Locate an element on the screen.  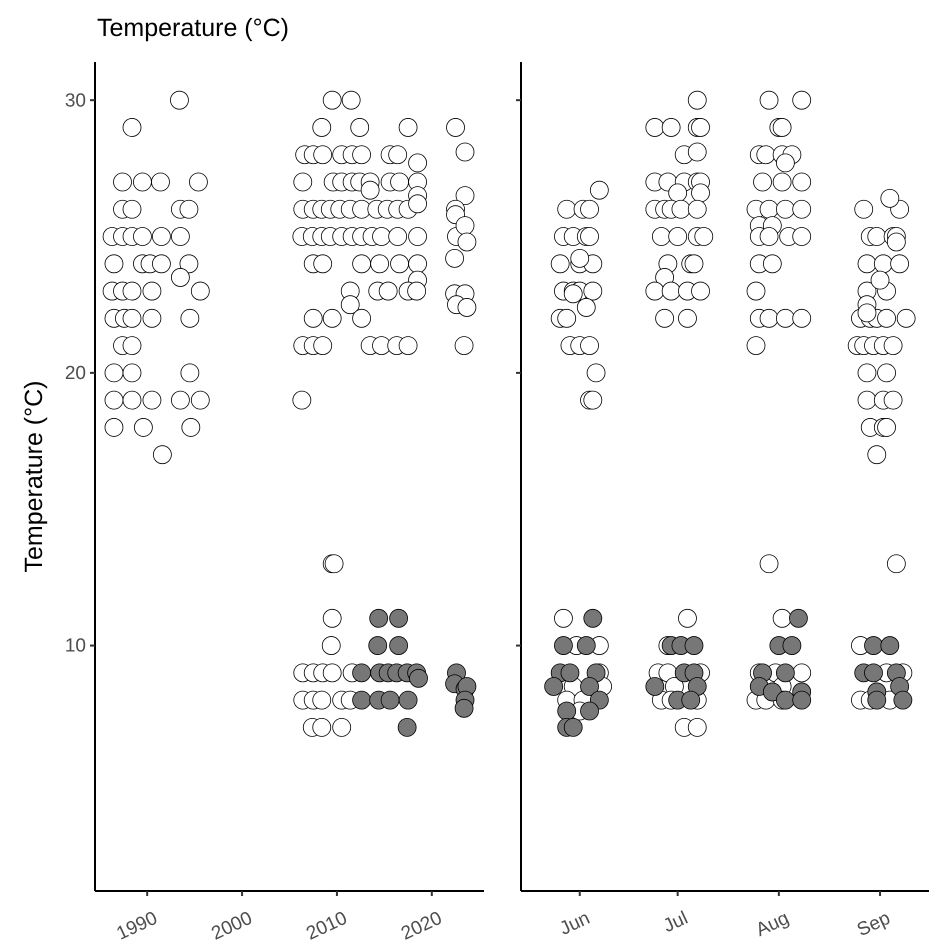
x-tick-label: Aug is located at coordinates (772, 925).